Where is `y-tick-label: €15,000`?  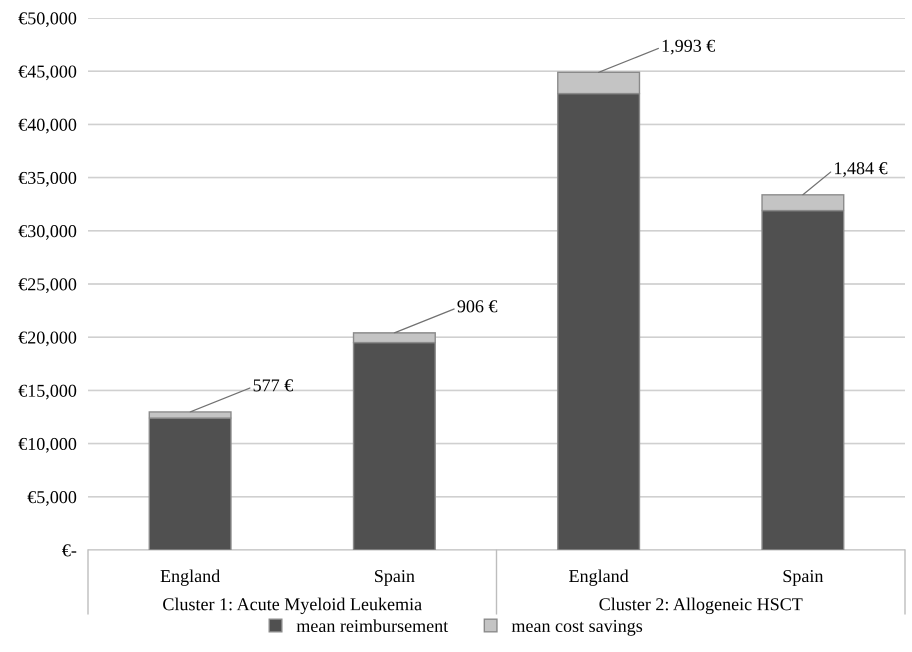 y-tick-label: €15,000 is located at coordinates (47, 392).